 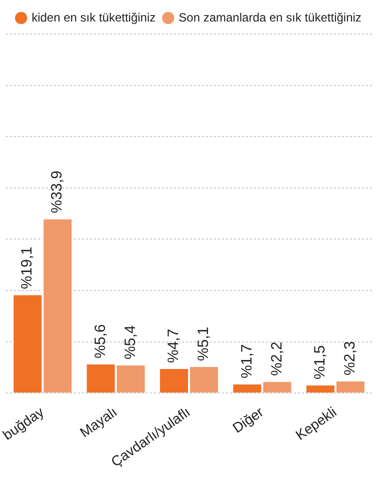 What do you see at coordinates (94, 17) in the screenshot?
I see `legend-label: kiden en sık tükettiğiniz` at bounding box center [94, 17].